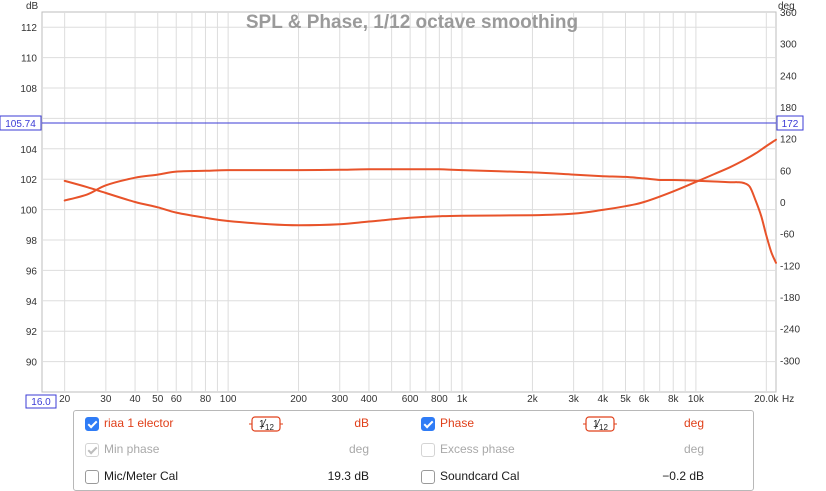  I want to click on left-tick-label: 90, so click(32, 363).